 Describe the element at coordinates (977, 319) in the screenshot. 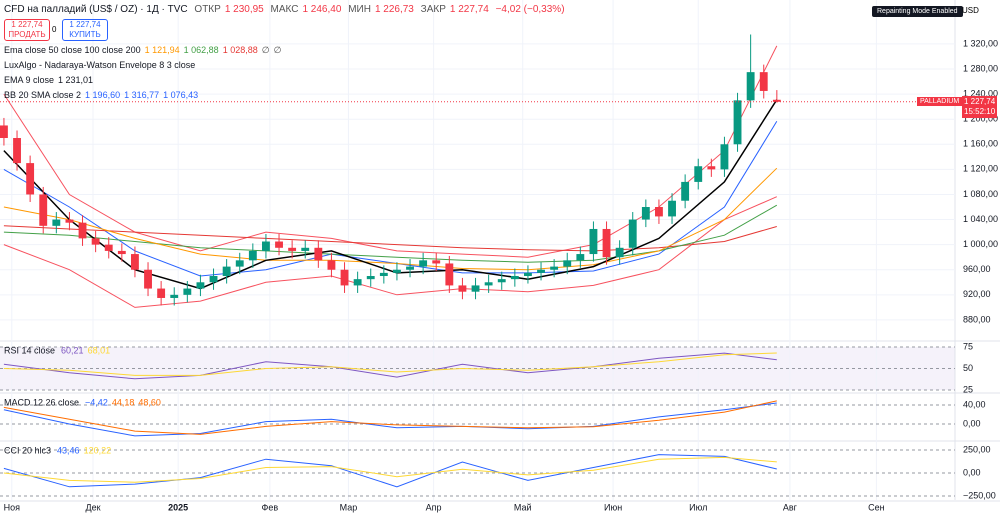

I see `y-tick-label: 880,00` at that location.